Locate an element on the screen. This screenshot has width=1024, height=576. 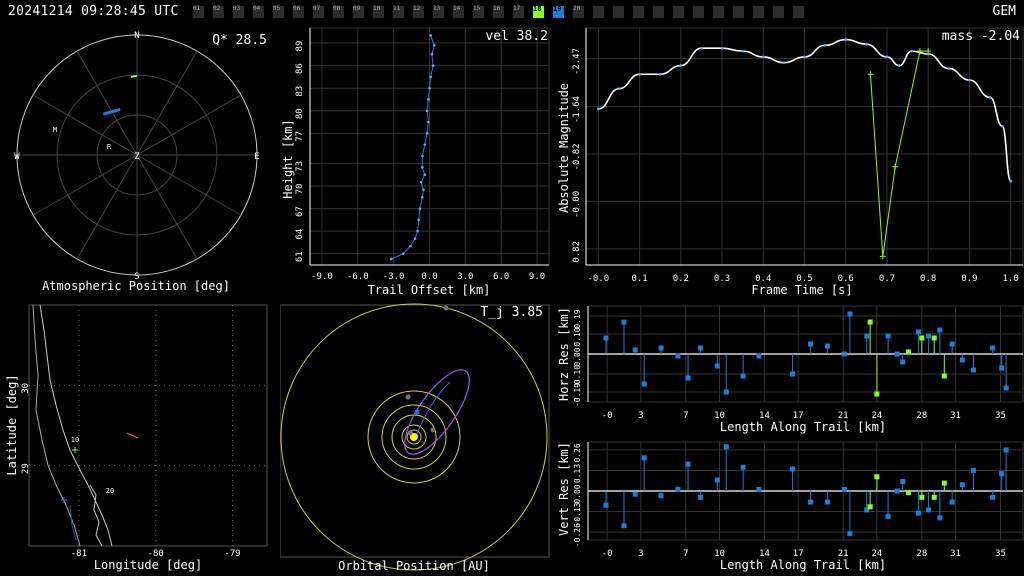
residual-xtick: 28 is located at coordinates (921, 554).